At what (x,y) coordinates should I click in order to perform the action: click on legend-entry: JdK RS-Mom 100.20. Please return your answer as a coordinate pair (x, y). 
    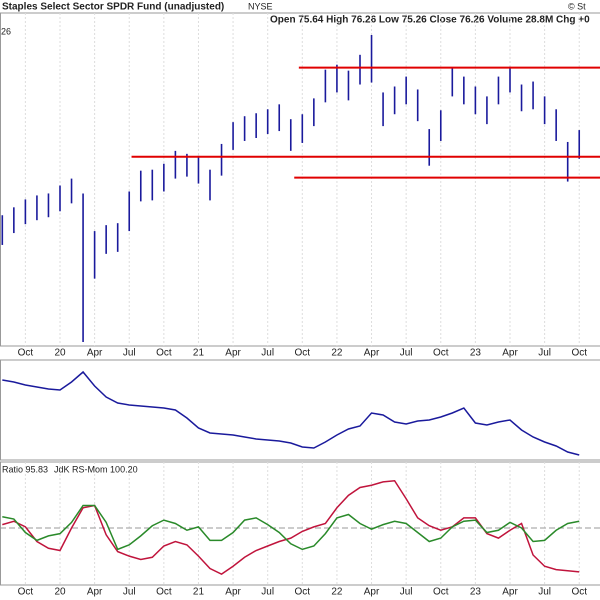
    Looking at the image, I should click on (96, 469).